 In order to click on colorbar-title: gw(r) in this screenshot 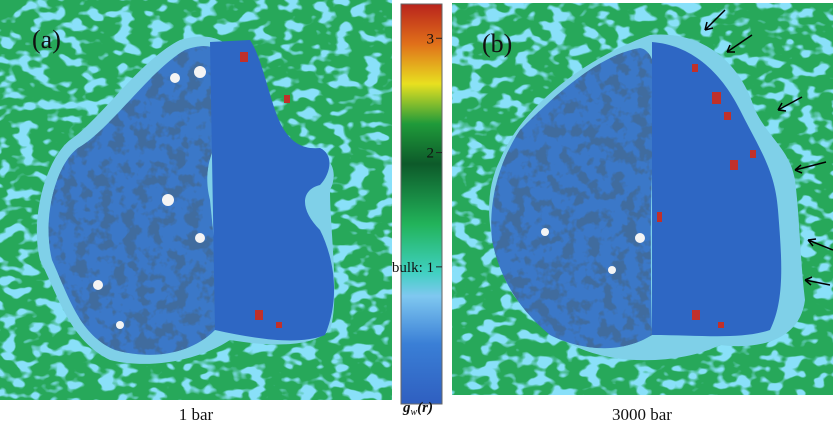, I will do `click(417, 409)`.